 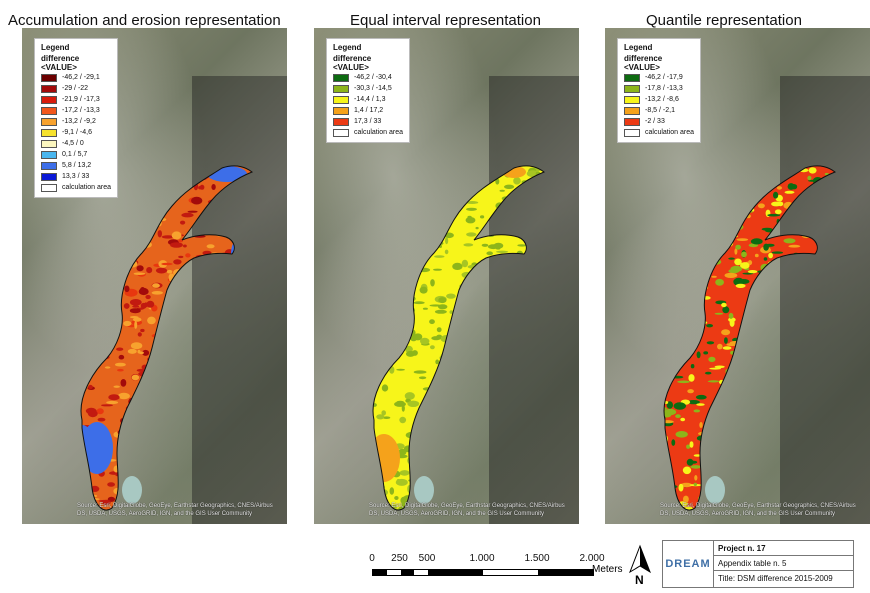 I want to click on legend-item: 13,3 / 33, so click(x=76, y=176).